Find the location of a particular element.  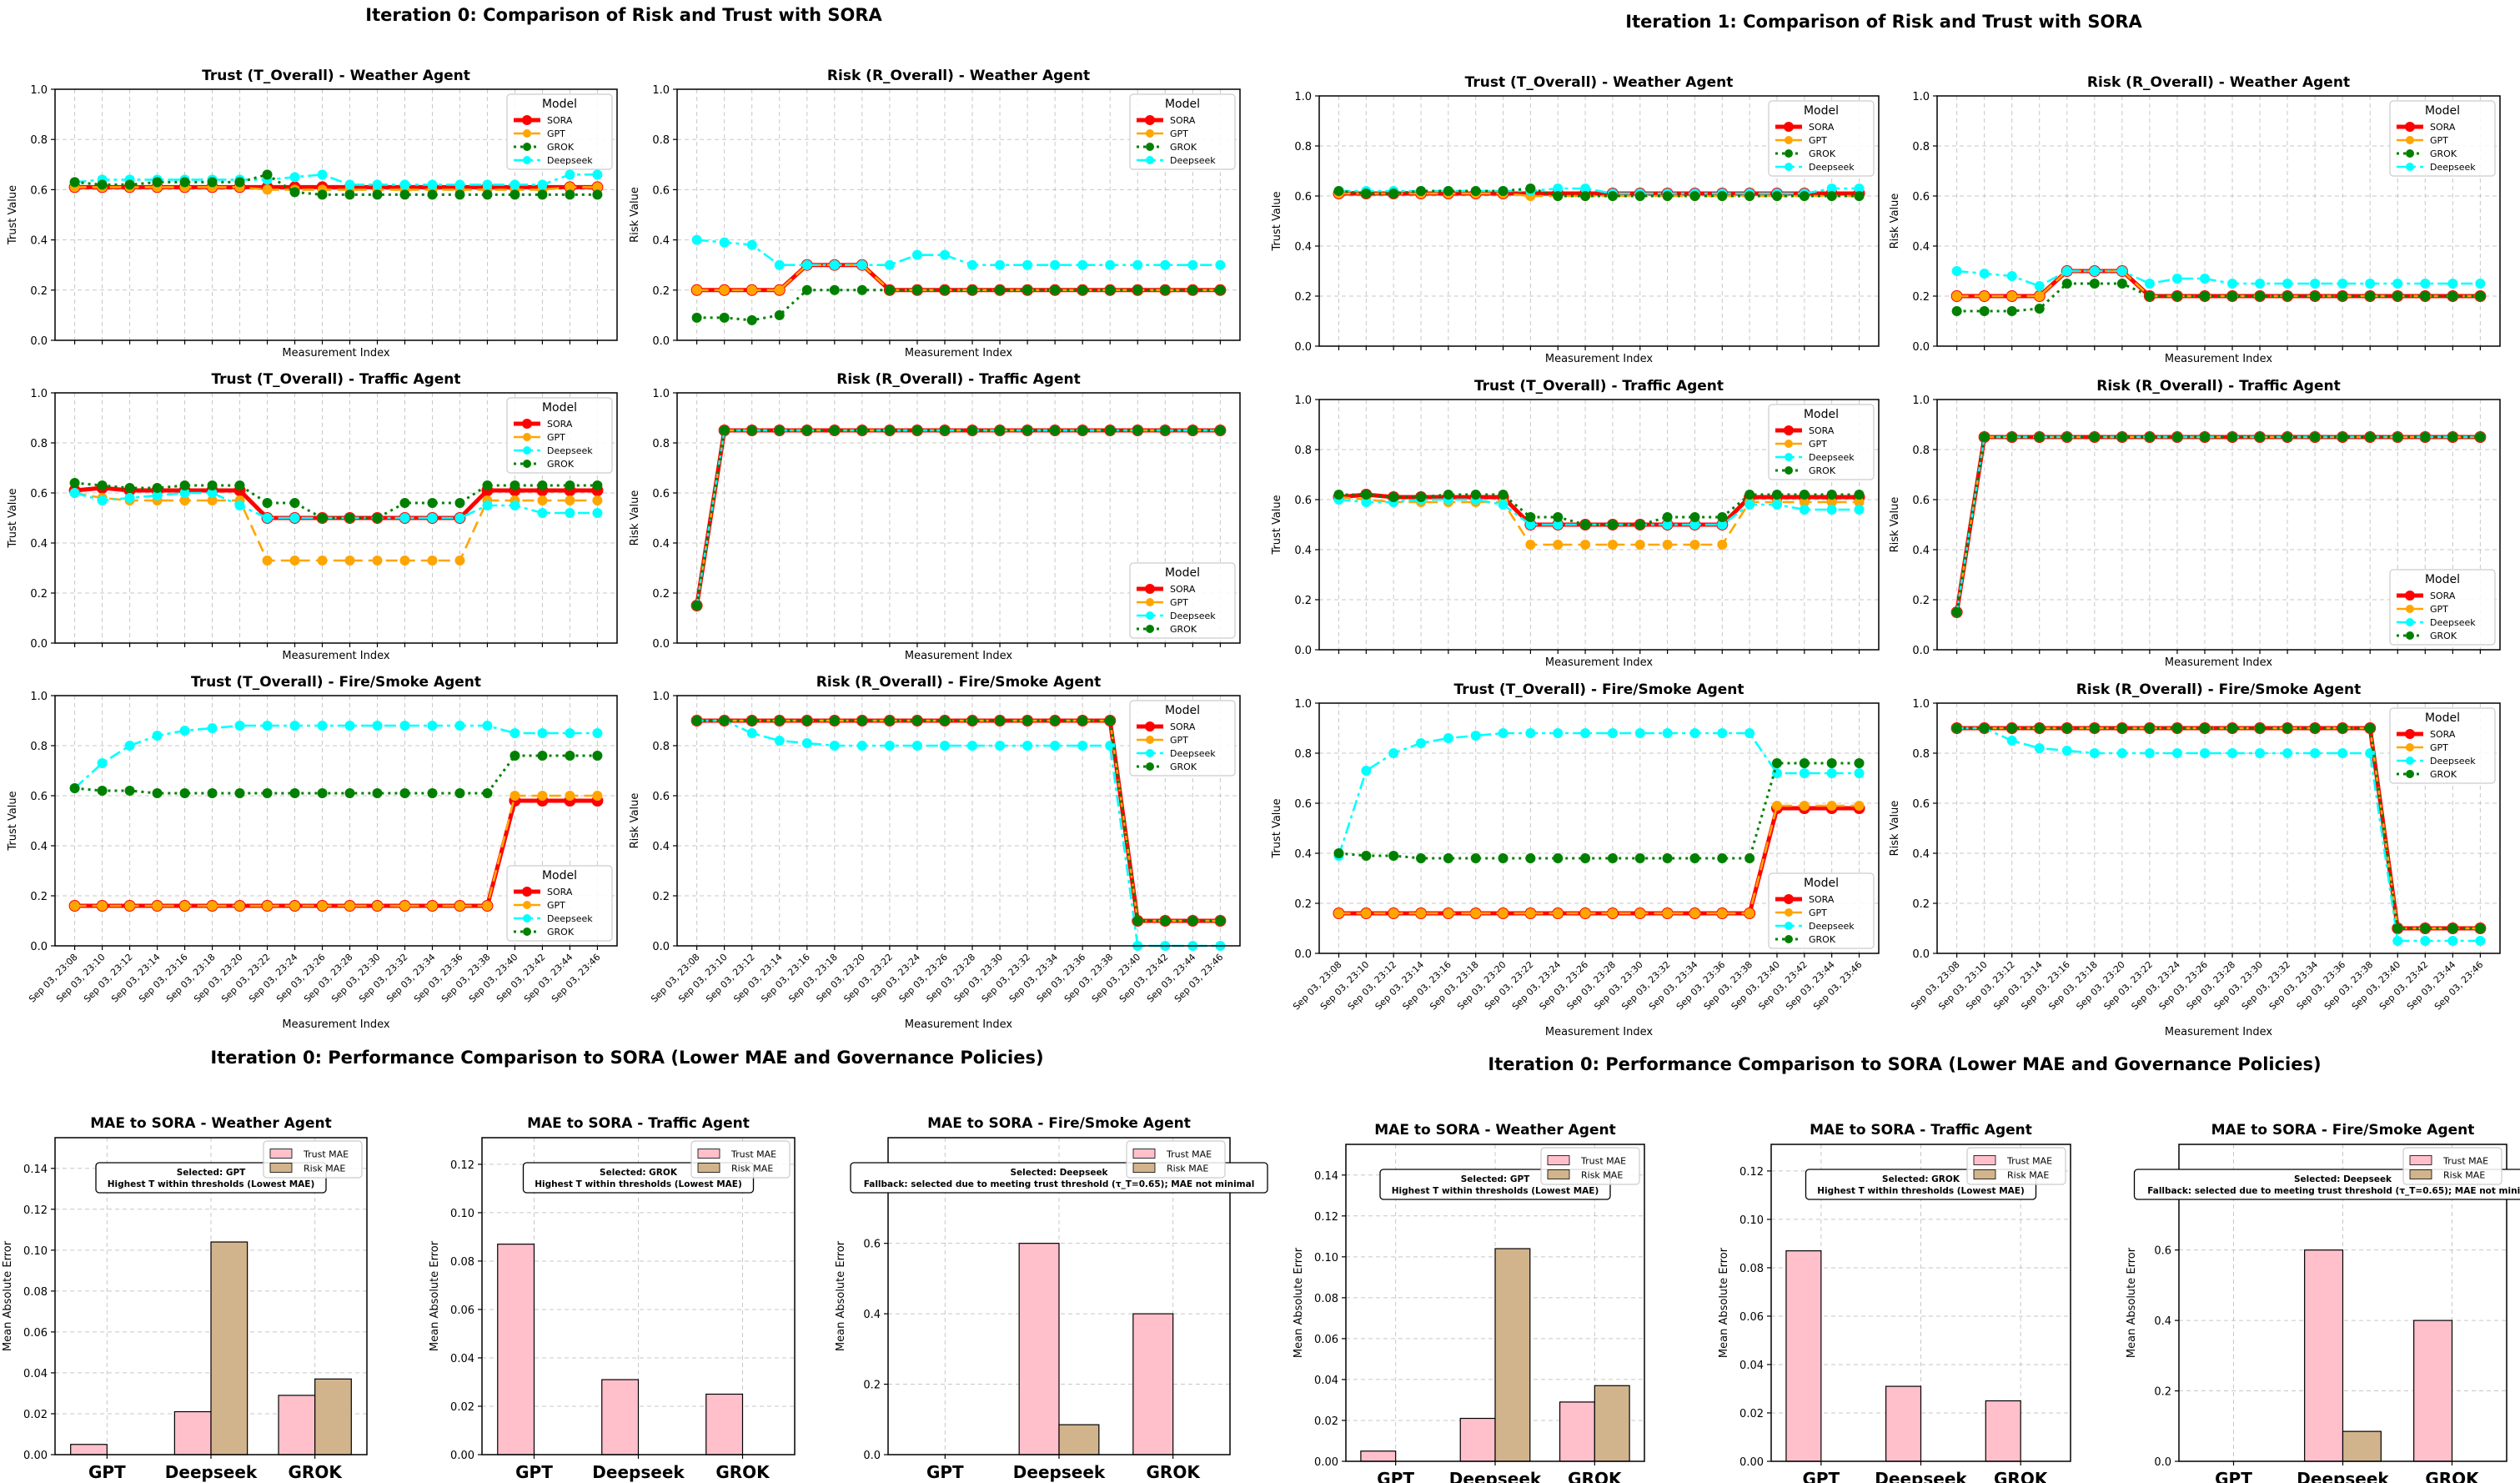

x-tick-label: Sep 03, 23:24 is located at coordinates (895, 978).